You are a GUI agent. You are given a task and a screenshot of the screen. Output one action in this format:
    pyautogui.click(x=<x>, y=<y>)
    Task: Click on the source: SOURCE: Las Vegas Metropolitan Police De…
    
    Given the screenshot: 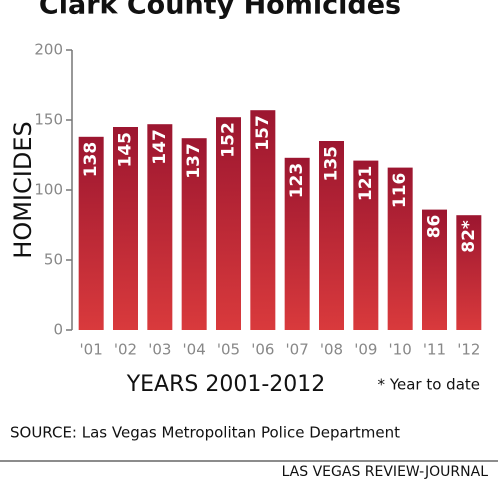 What is the action you would take?
    pyautogui.click(x=205, y=433)
    